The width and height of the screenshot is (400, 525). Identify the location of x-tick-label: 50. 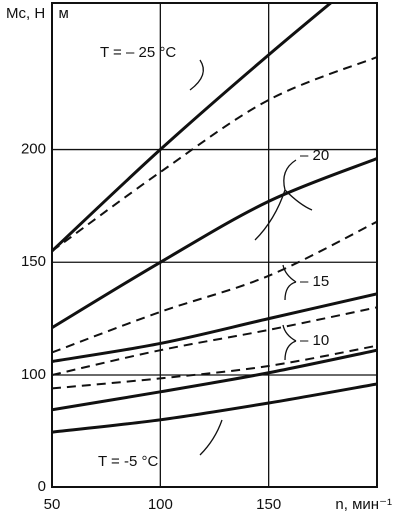
(52, 504).